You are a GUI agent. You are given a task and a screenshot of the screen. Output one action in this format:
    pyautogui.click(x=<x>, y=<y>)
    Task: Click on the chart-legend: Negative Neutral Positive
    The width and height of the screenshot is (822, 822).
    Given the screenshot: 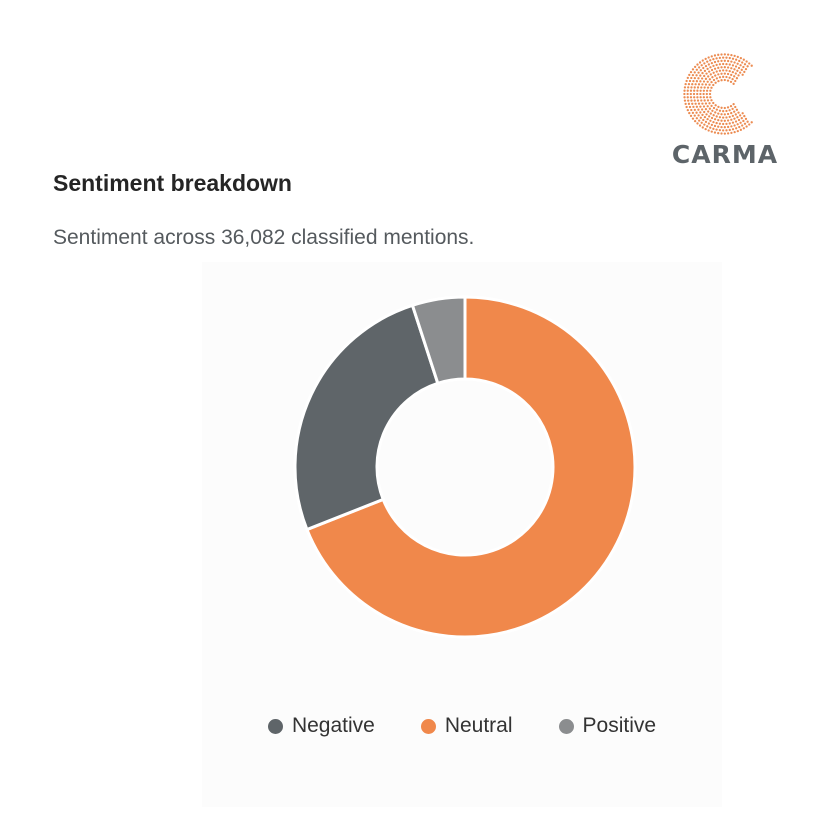 What is the action you would take?
    pyautogui.click(x=462, y=726)
    